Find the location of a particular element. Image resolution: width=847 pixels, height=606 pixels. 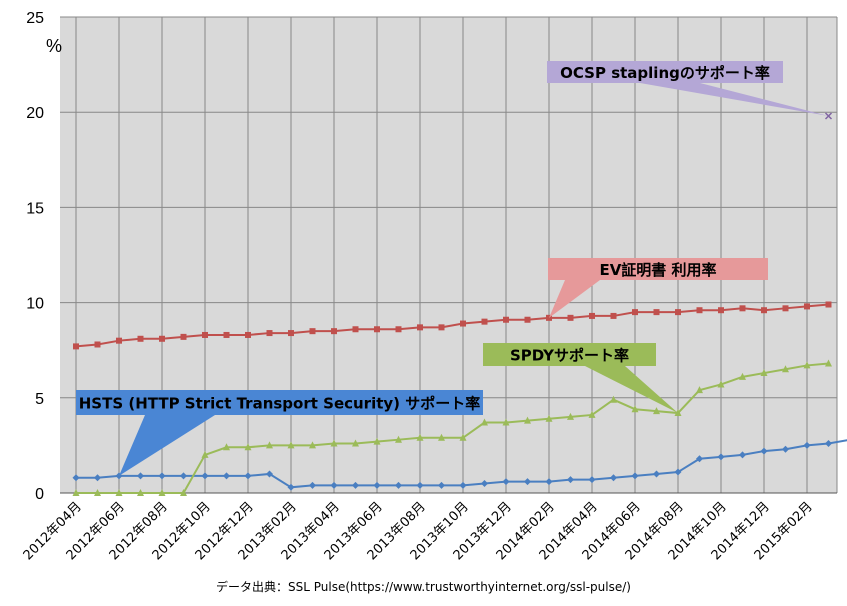

y-tick-label: 15 is located at coordinates (35, 208).